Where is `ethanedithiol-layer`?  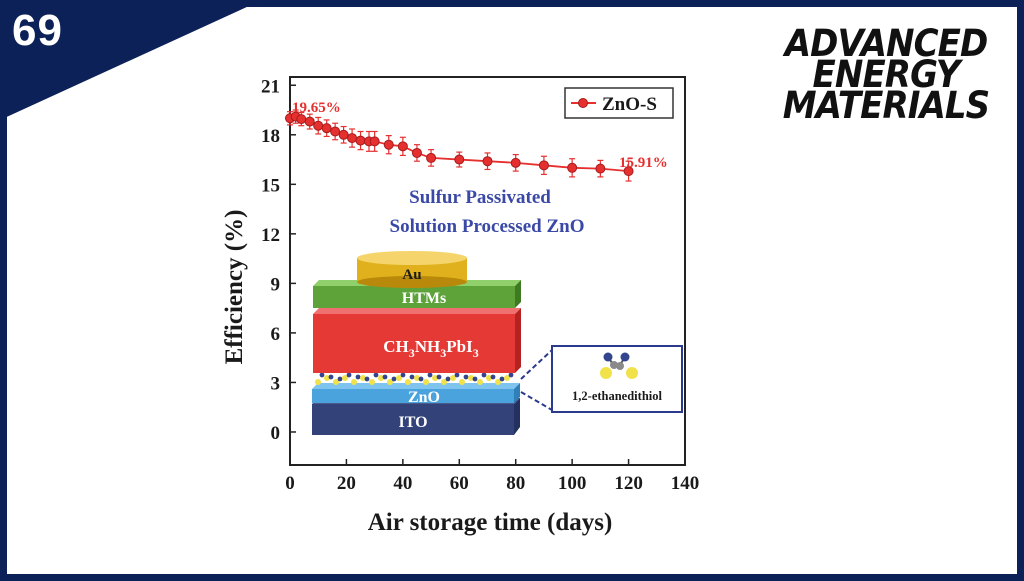
ethanedithiol-layer is located at coordinates (414, 378).